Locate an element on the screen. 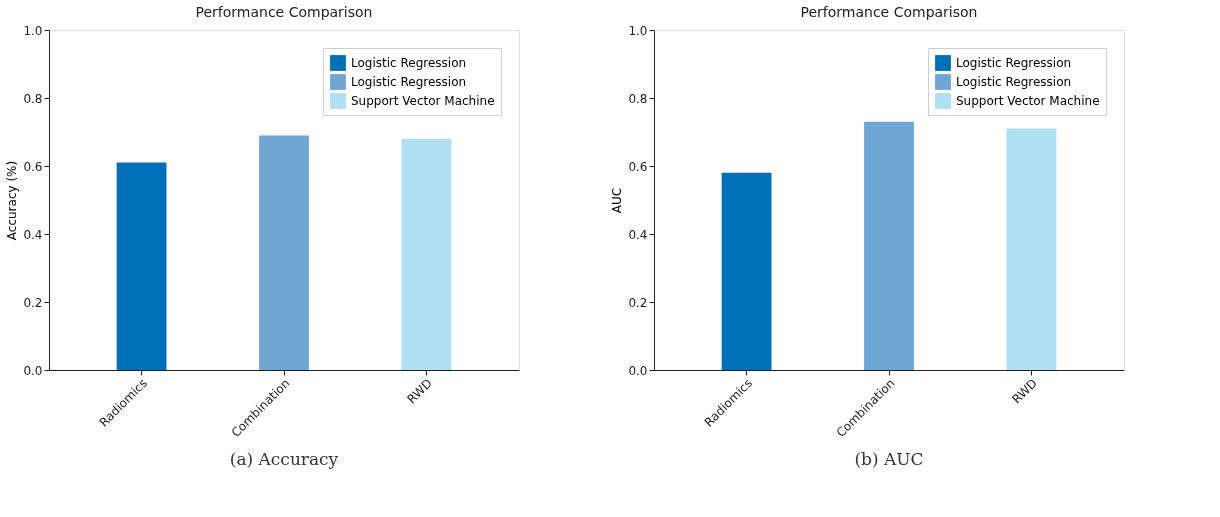 This screenshot has width=1220, height=517. text: (b) AUC is located at coordinates (889, 459).